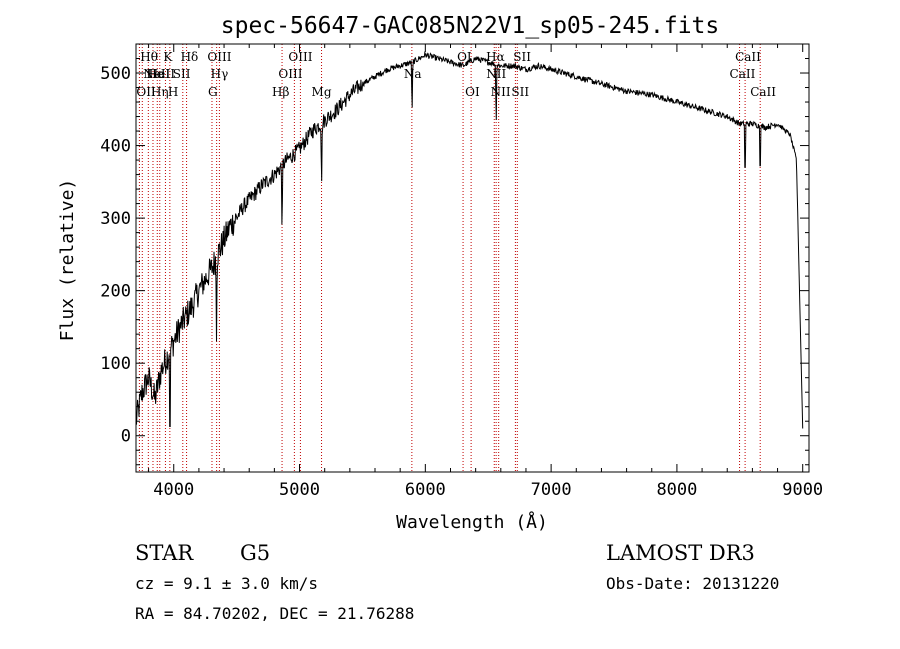 The width and height of the screenshot is (900, 649). Describe the element at coordinates (274, 613) in the screenshot. I see `coordinates: RA = 84.70202, DEC = 21.76288` at that location.